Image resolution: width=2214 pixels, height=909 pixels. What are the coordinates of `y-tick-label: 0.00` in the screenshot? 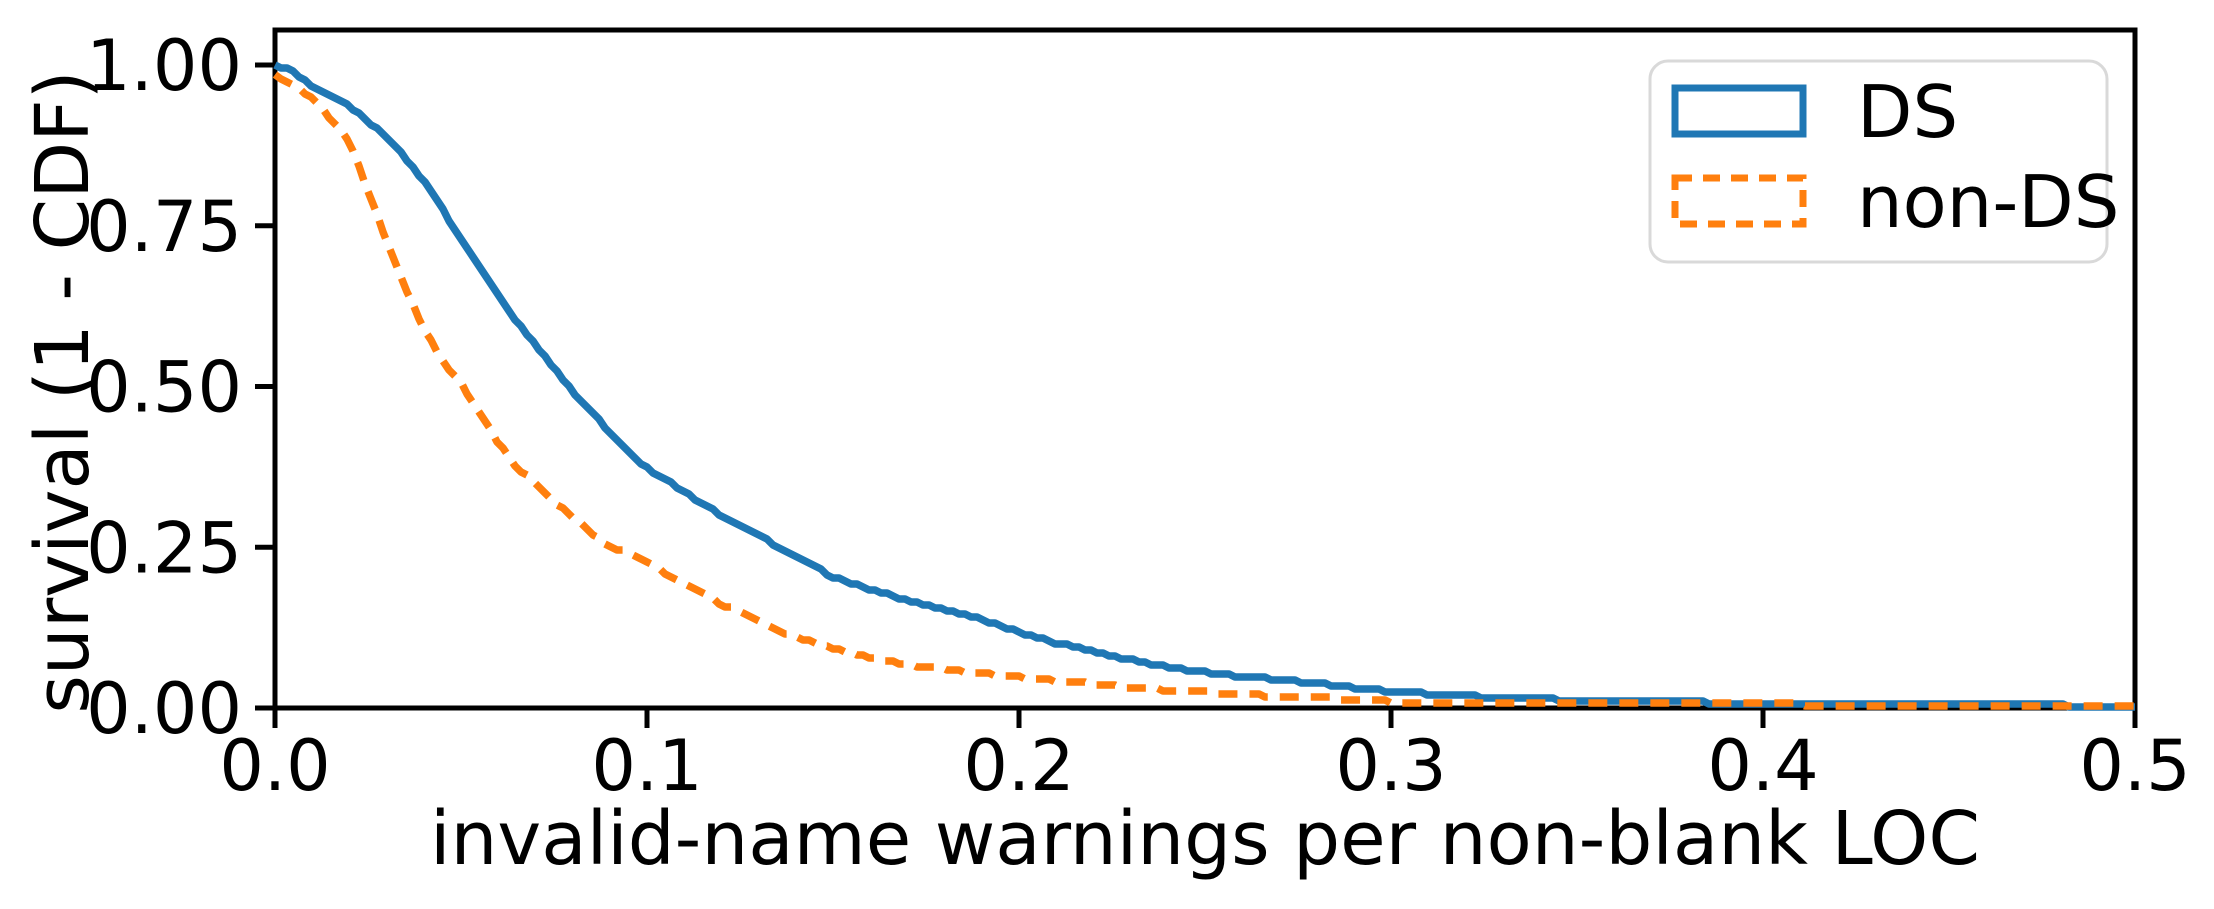 It's located at (164, 709).